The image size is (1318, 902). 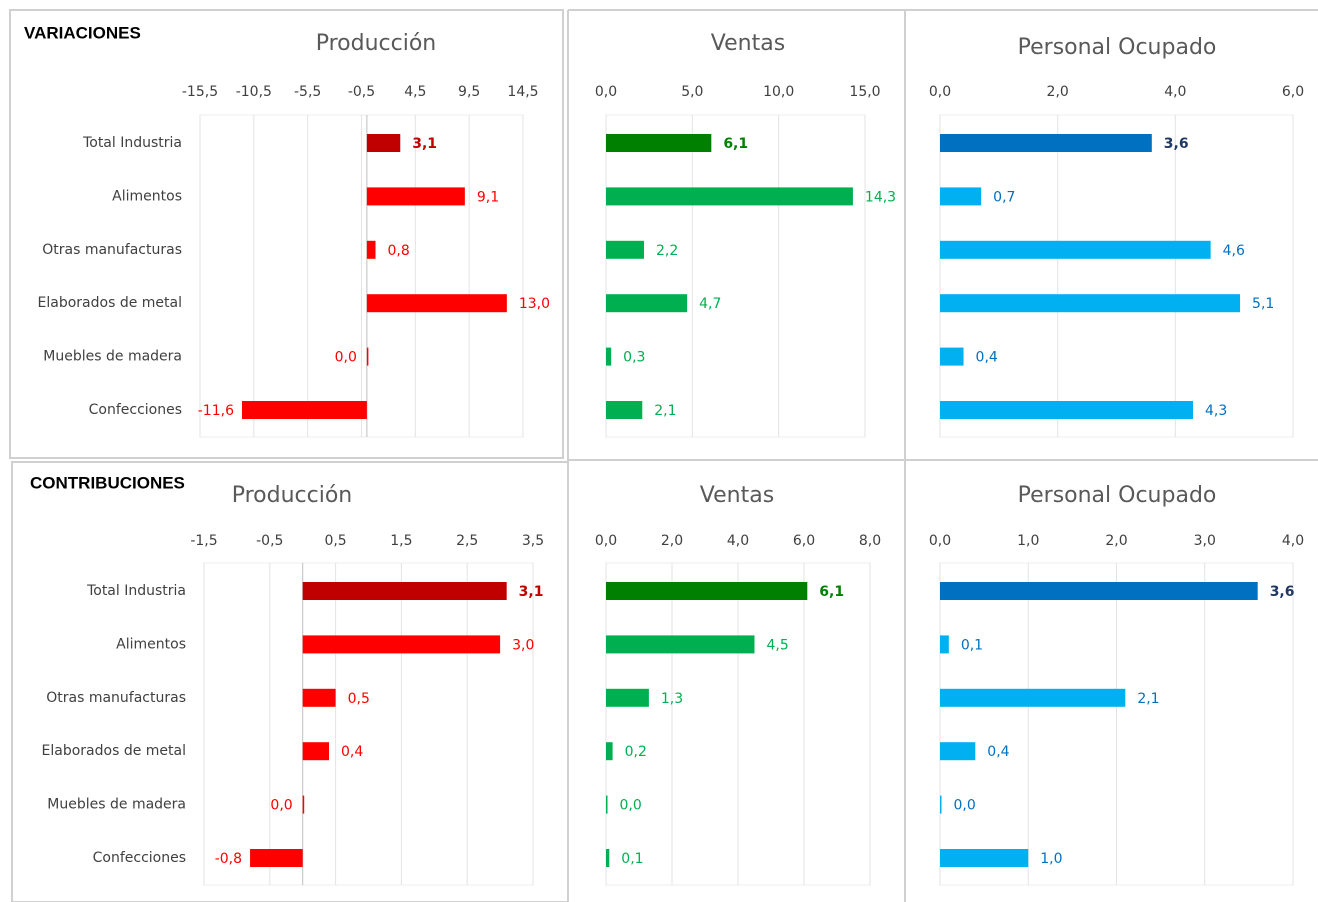 What do you see at coordinates (1028, 541) in the screenshot?
I see `x-tick-label: 1,0` at bounding box center [1028, 541].